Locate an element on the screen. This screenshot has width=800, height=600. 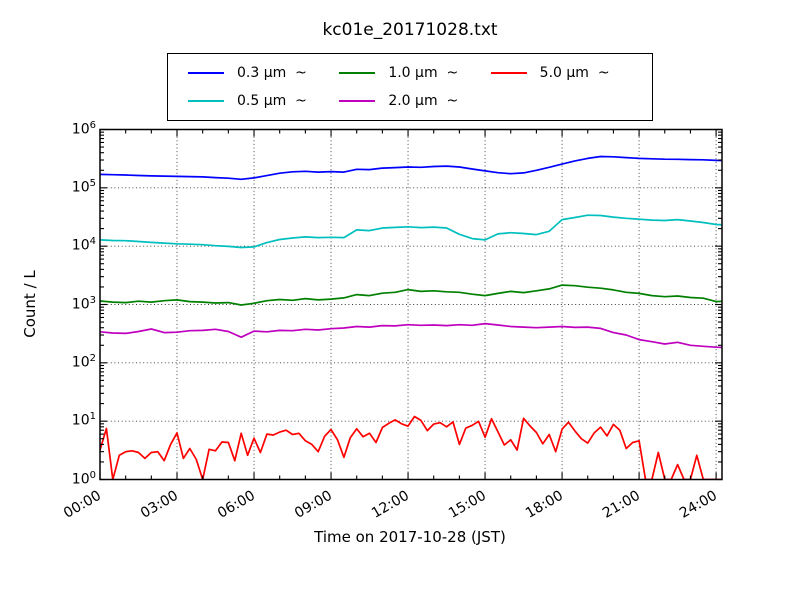
chart-title: kc01e_20171028.txt is located at coordinates (410, 30).